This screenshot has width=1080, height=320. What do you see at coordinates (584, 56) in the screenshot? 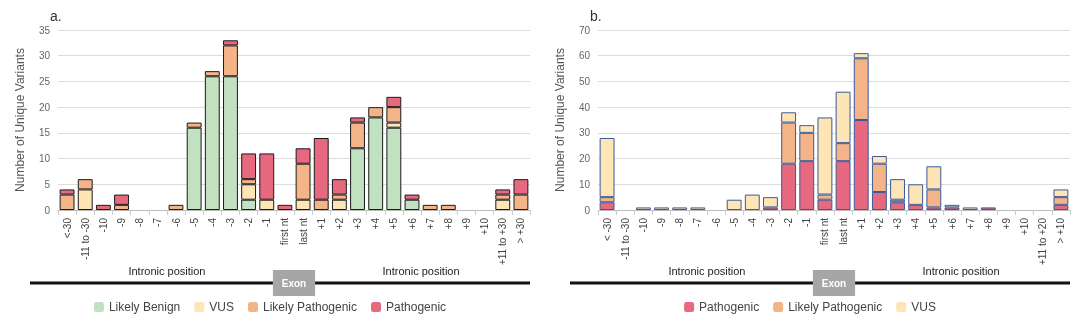
I see `y-tick-label: 60` at bounding box center [584, 56].